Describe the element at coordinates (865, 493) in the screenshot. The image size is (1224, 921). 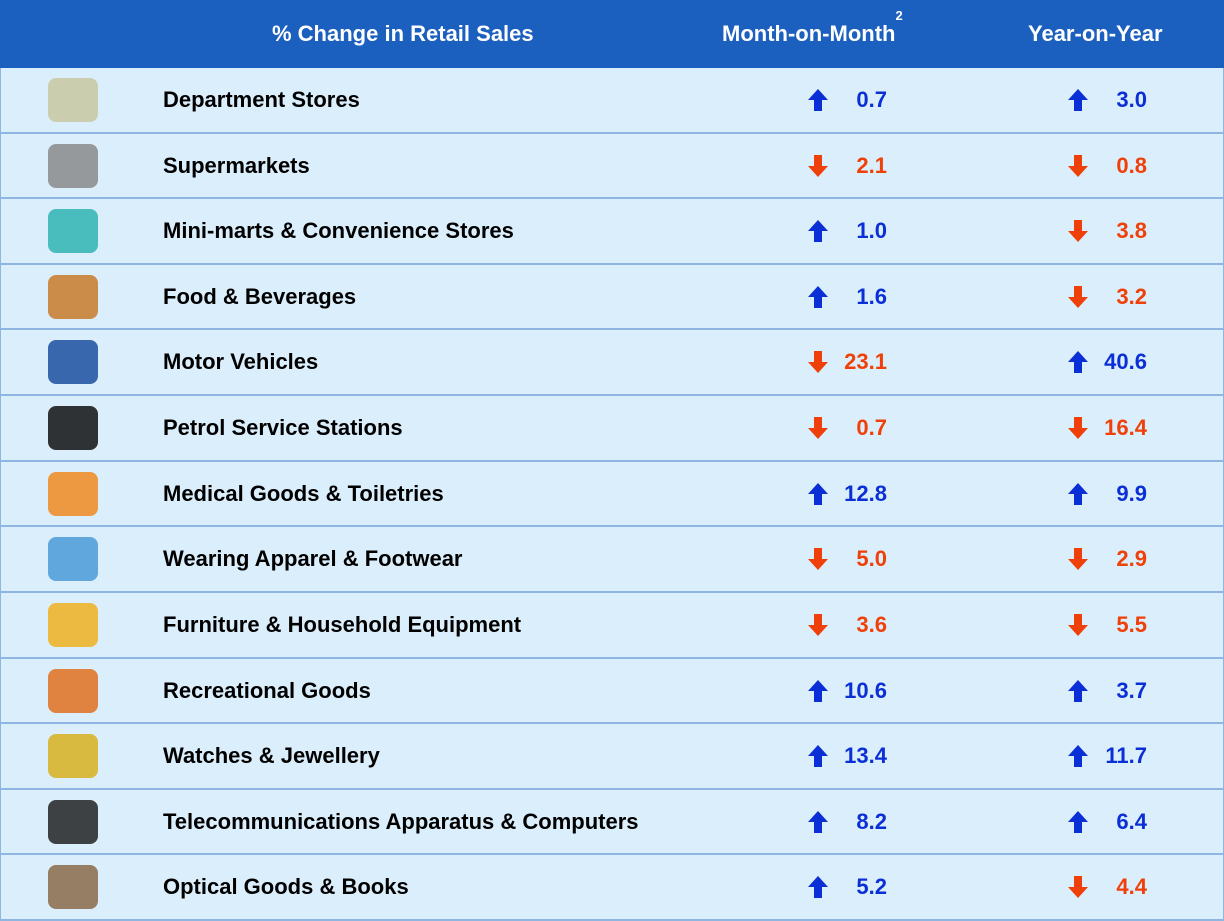
I see `mom-value: 12.8` at that location.